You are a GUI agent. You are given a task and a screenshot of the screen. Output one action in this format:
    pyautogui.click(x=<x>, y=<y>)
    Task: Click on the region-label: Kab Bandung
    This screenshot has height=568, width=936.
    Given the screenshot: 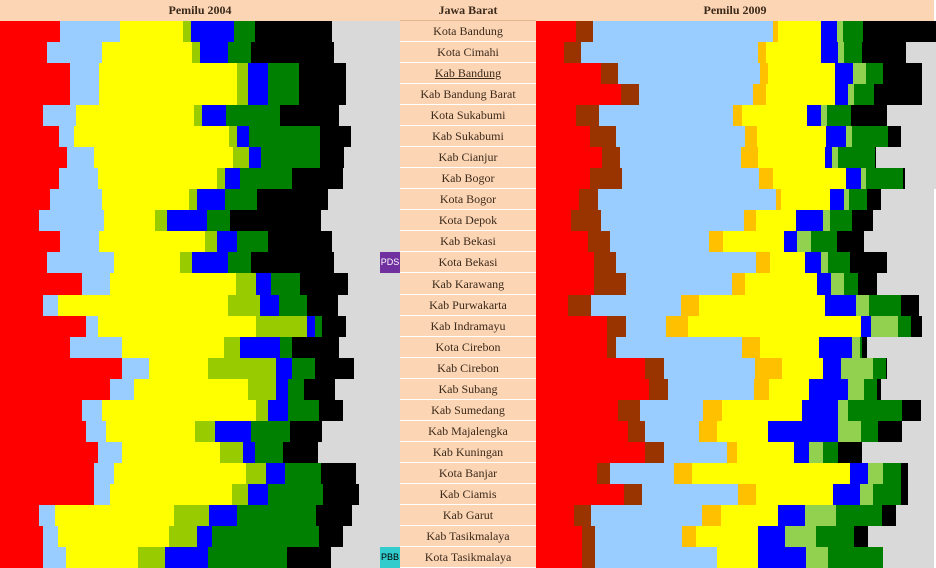 What is the action you would take?
    pyautogui.click(x=468, y=73)
    